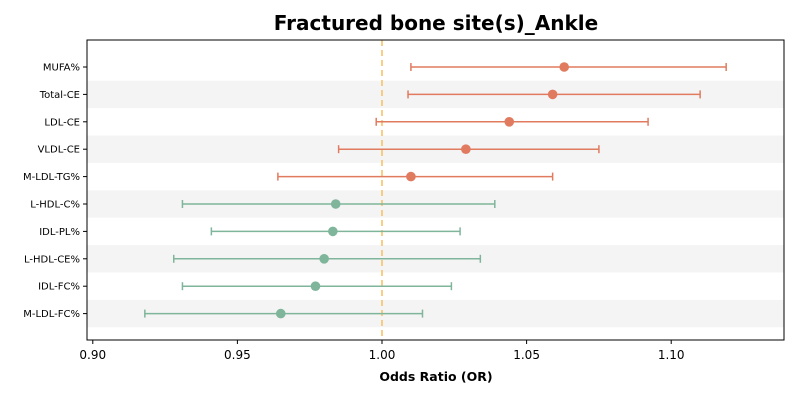  What do you see at coordinates (55, 205) in the screenshot?
I see `y-tick-label: L-HDL-C%` at bounding box center [55, 205].